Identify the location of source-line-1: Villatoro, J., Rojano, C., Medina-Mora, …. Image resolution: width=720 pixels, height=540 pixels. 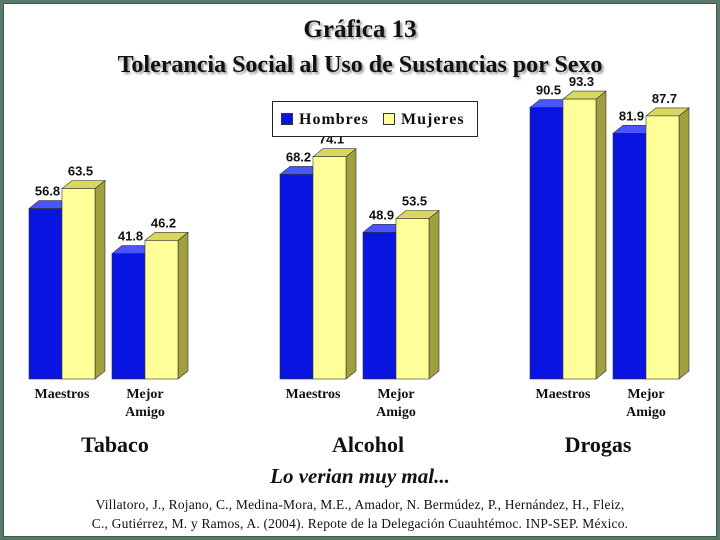
(360, 504).